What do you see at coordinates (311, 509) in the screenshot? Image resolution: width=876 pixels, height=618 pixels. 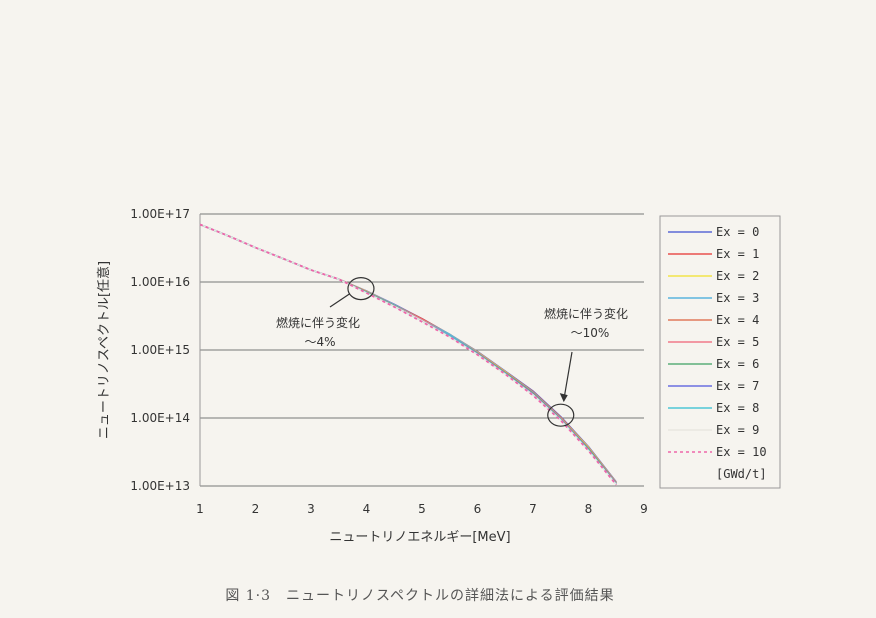 I see `x-tick-label: 3` at bounding box center [311, 509].